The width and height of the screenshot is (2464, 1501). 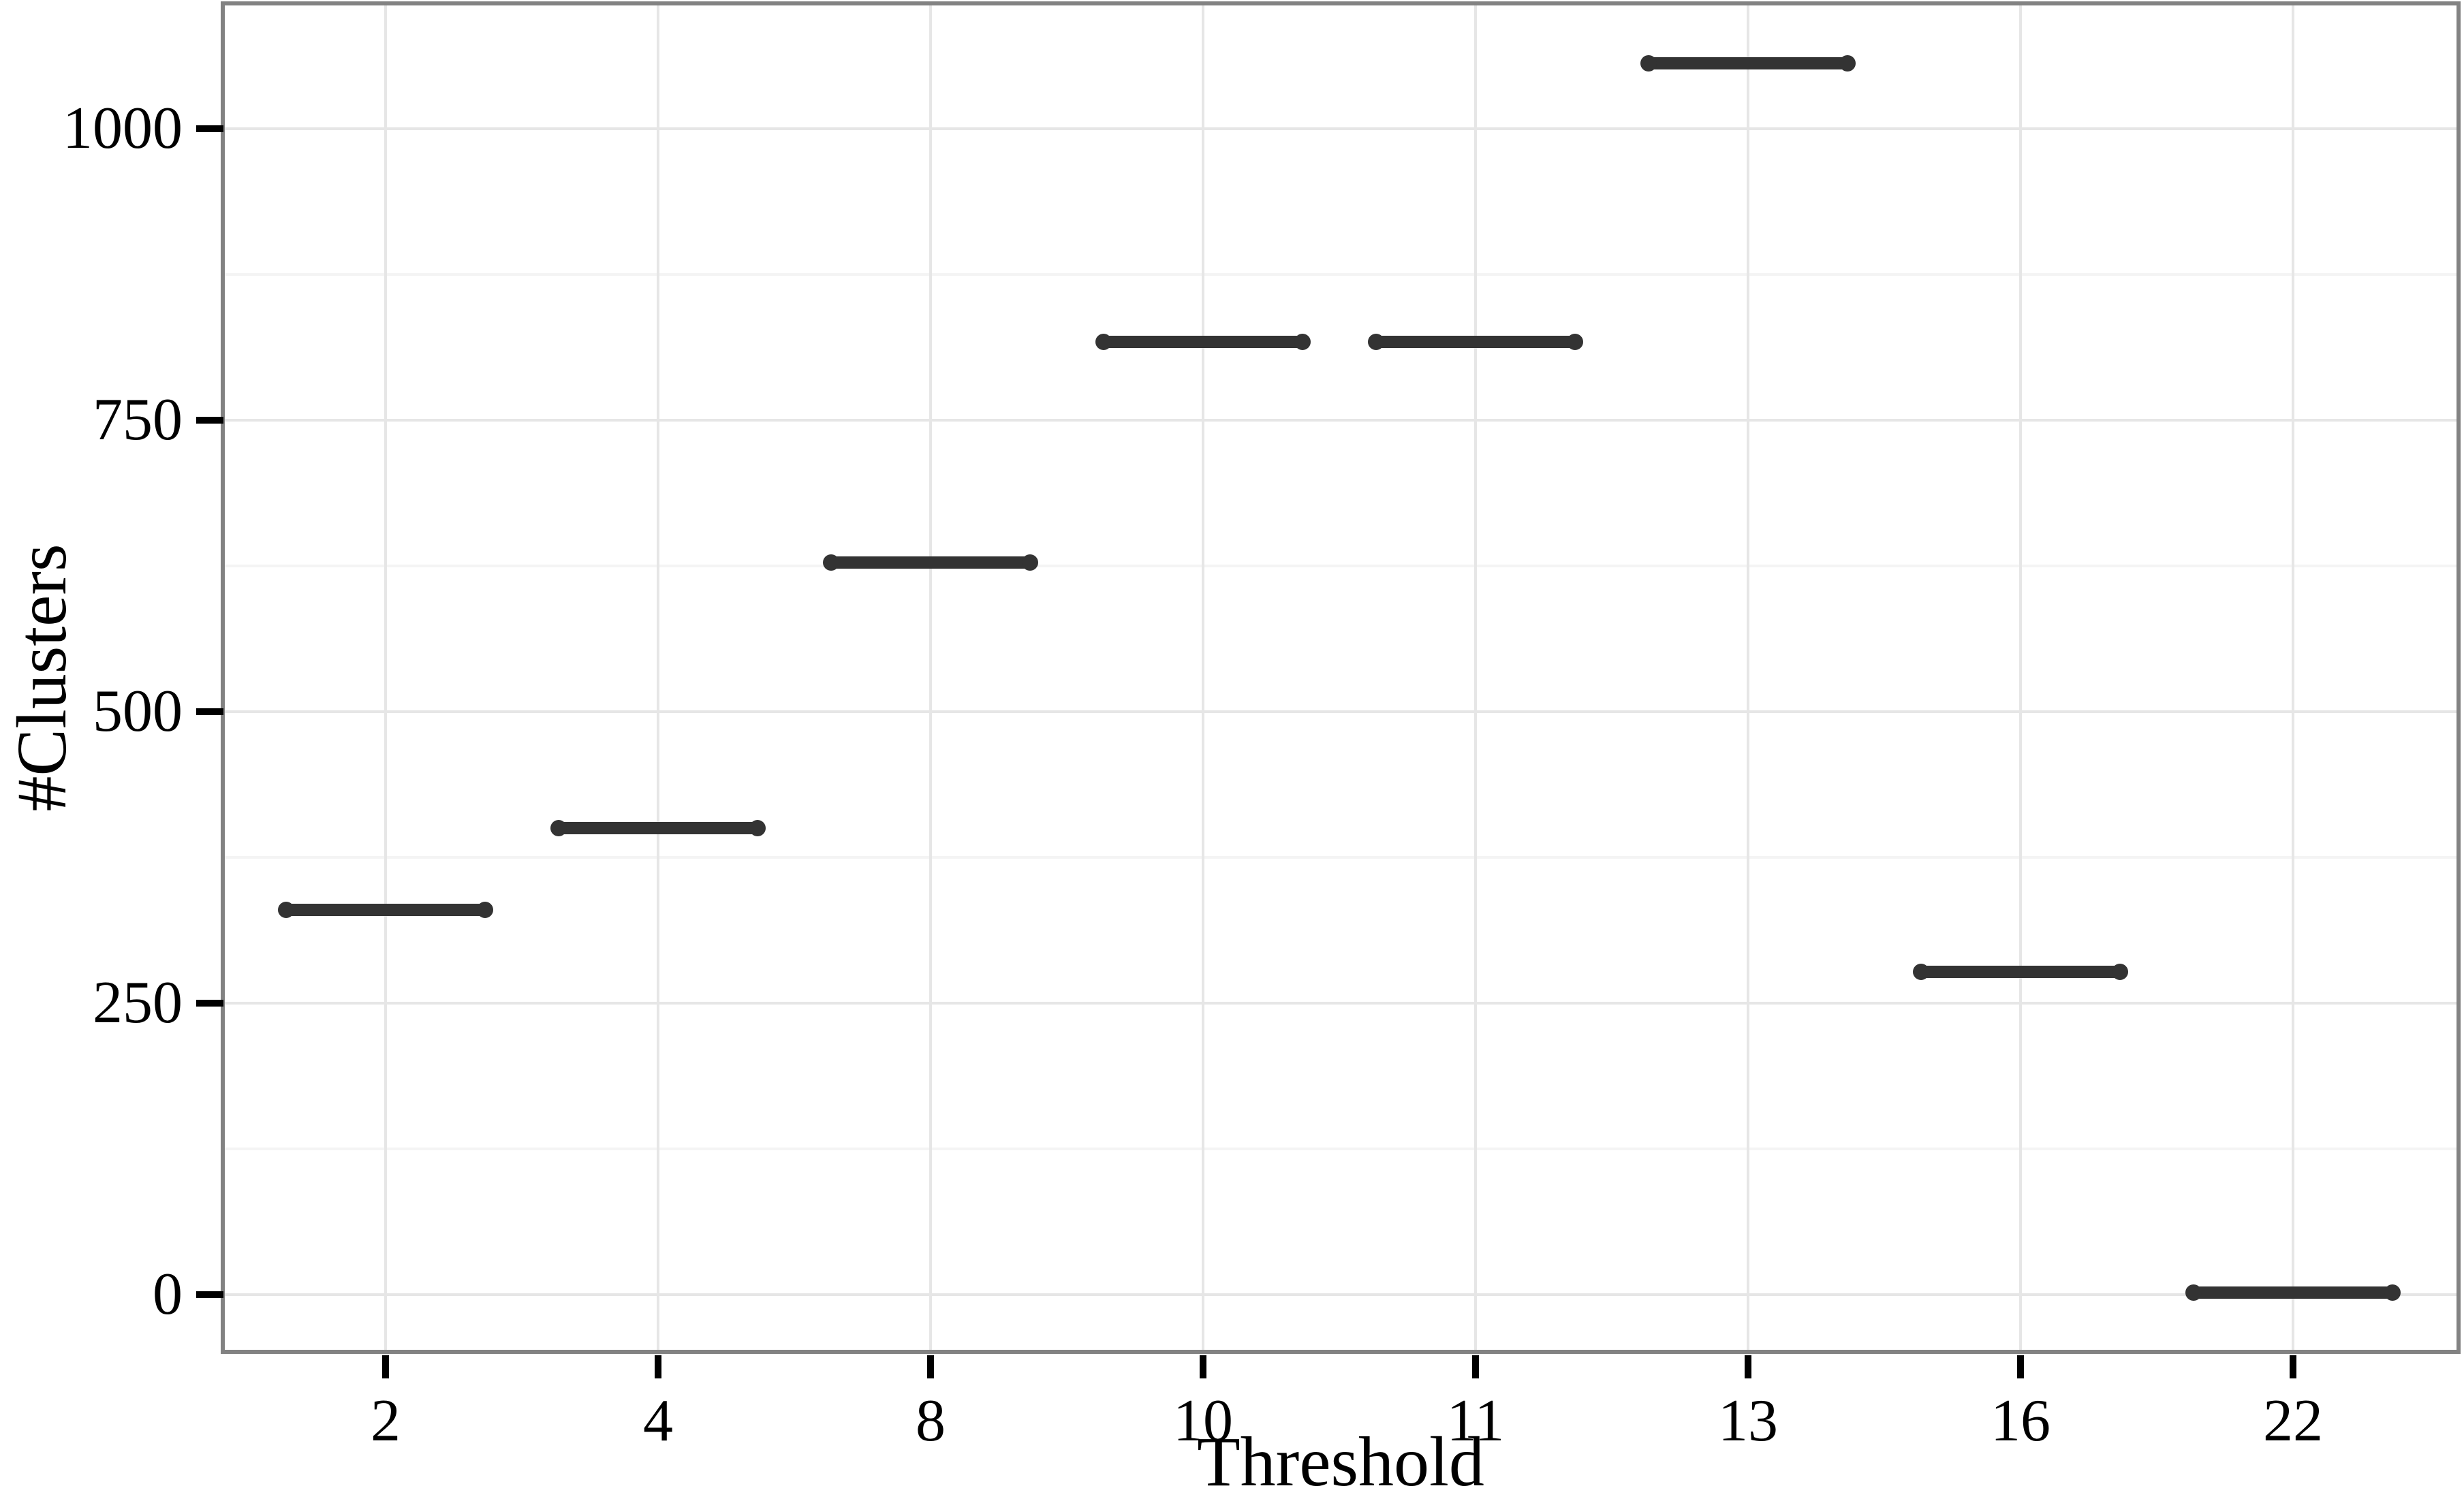 What do you see at coordinates (1476, 1421) in the screenshot?
I see `x-tick-label-11: 11` at bounding box center [1476, 1421].